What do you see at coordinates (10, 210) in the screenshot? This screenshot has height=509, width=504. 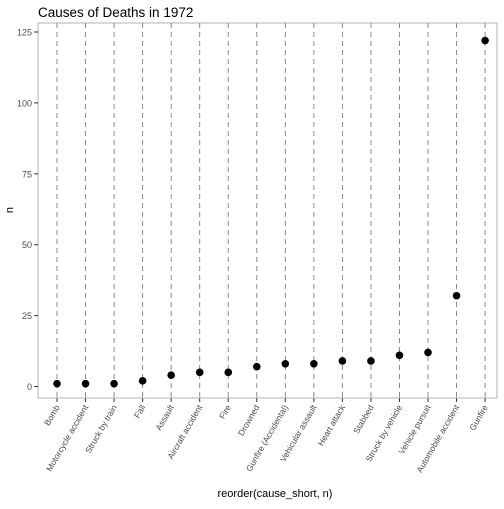 I see `y-axis-title: n` at bounding box center [10, 210].